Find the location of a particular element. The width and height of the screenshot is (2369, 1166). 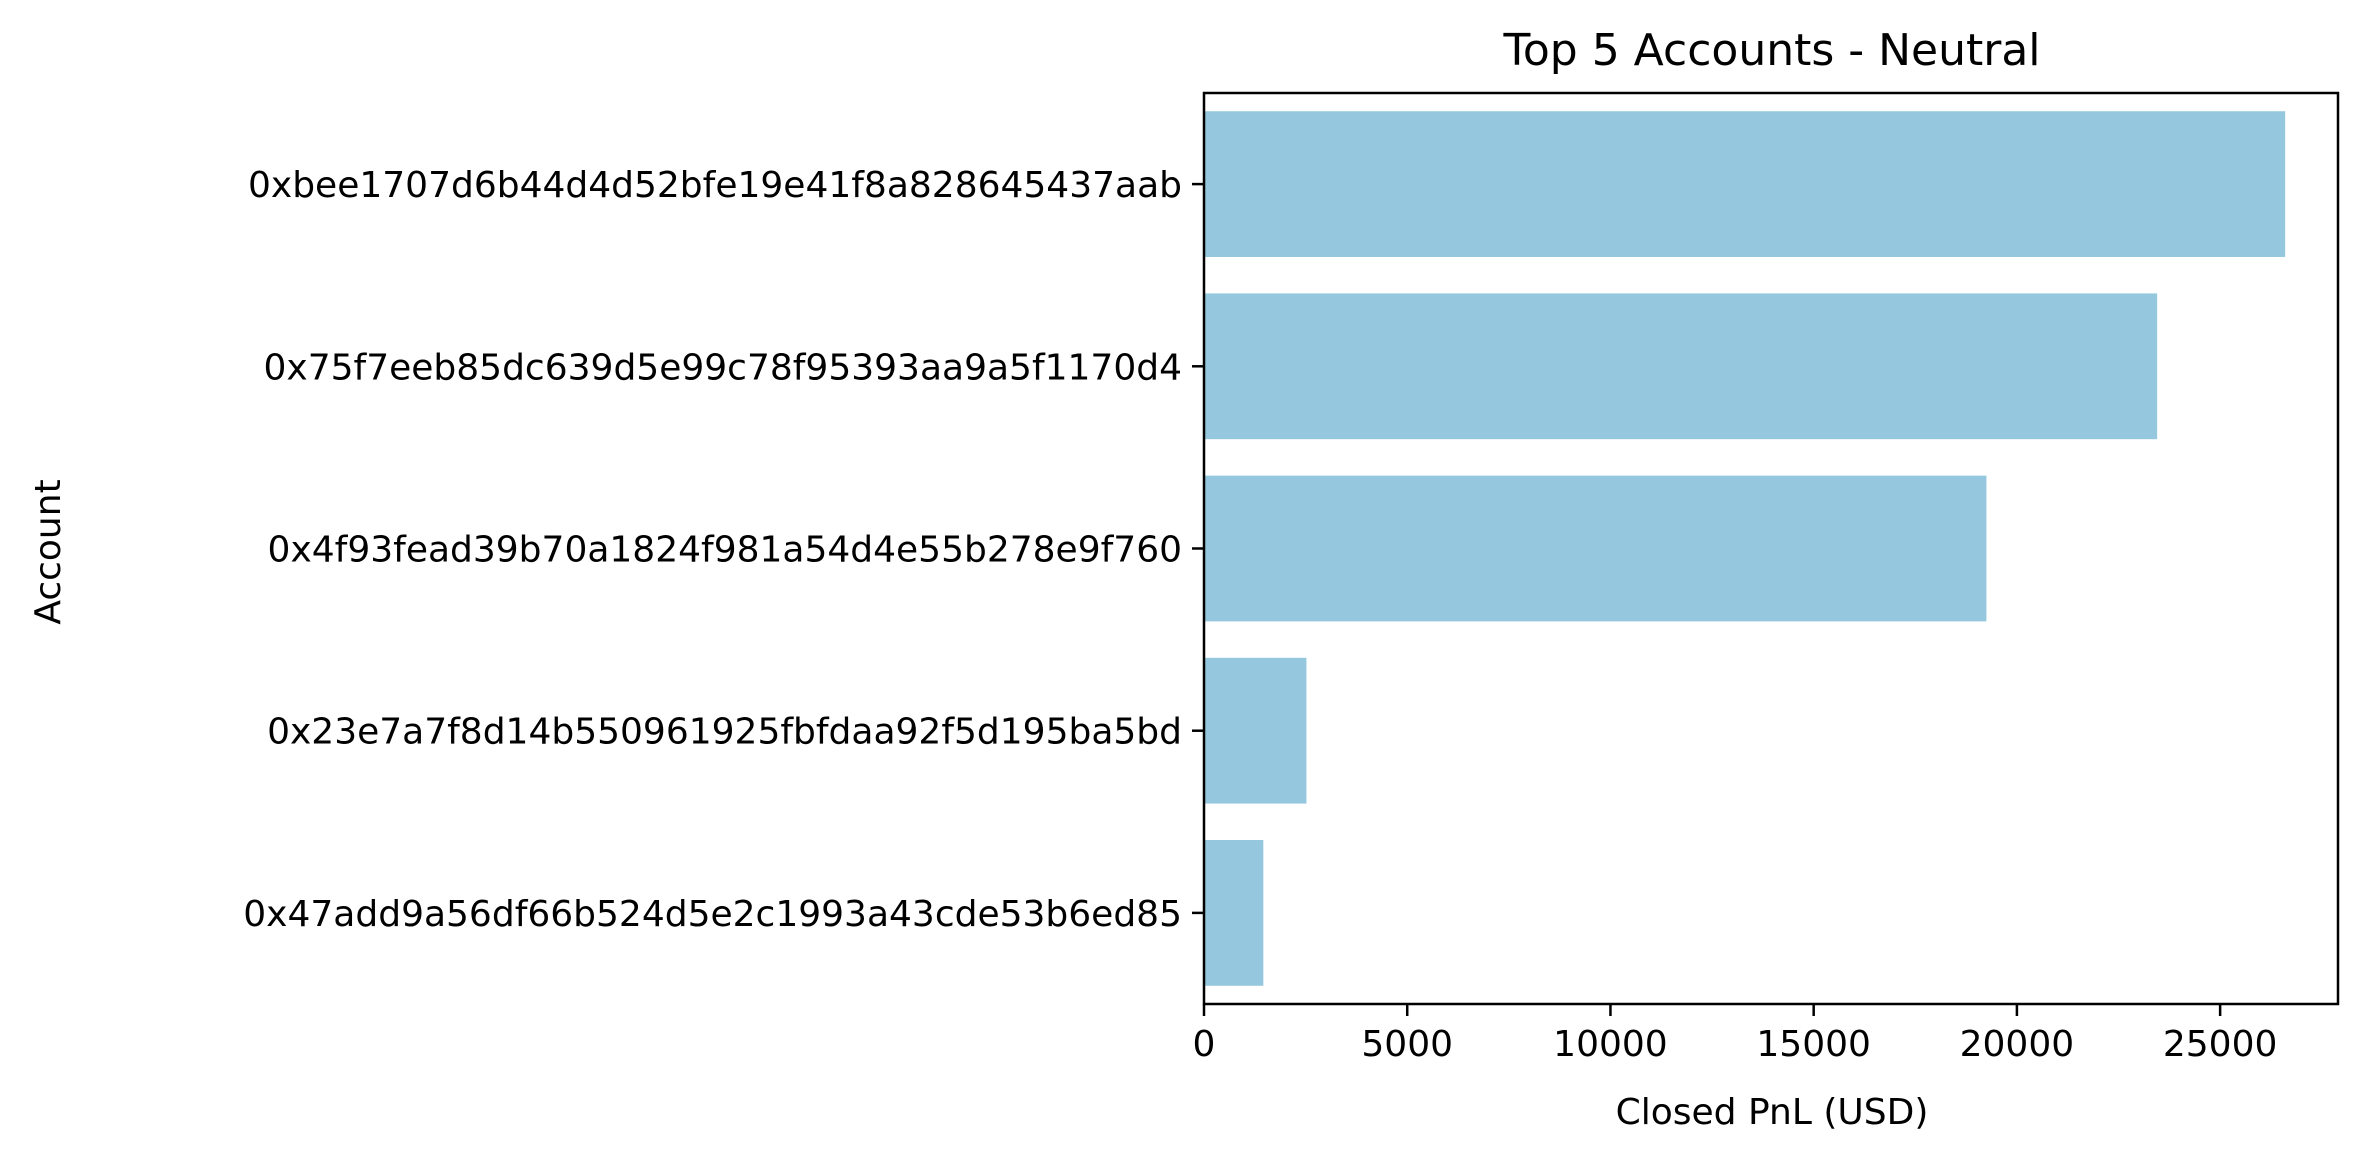

x-axis-ticks: 0 5000 10000 15000 20000 25000 is located at coordinates (1735, 1034).